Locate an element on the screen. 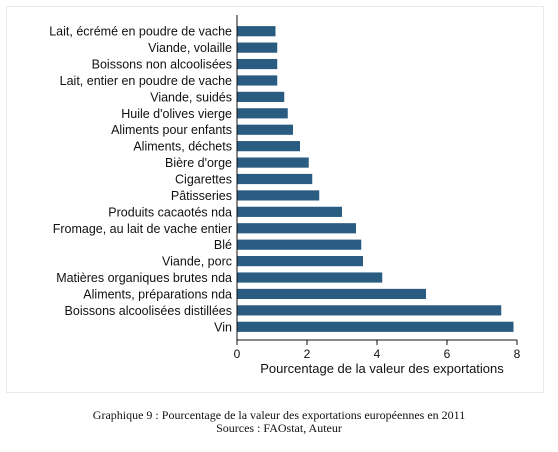  x-tick-label: 4 is located at coordinates (377, 354).